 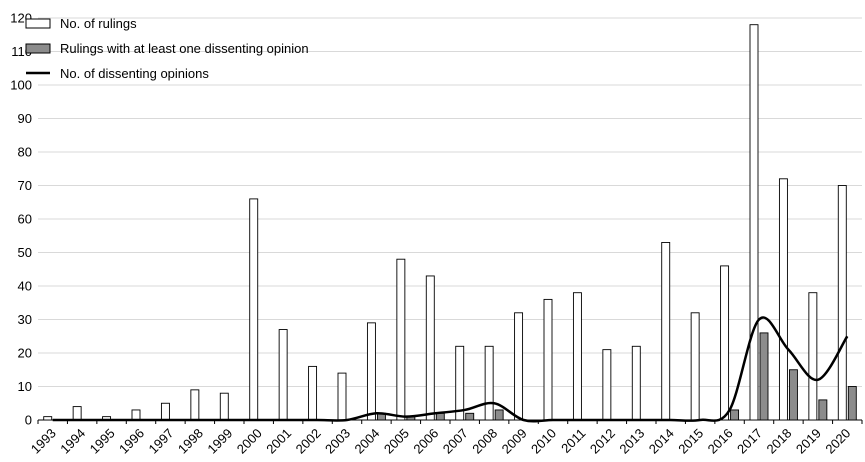 I want to click on bar-rulings-2006, so click(x=430, y=348).